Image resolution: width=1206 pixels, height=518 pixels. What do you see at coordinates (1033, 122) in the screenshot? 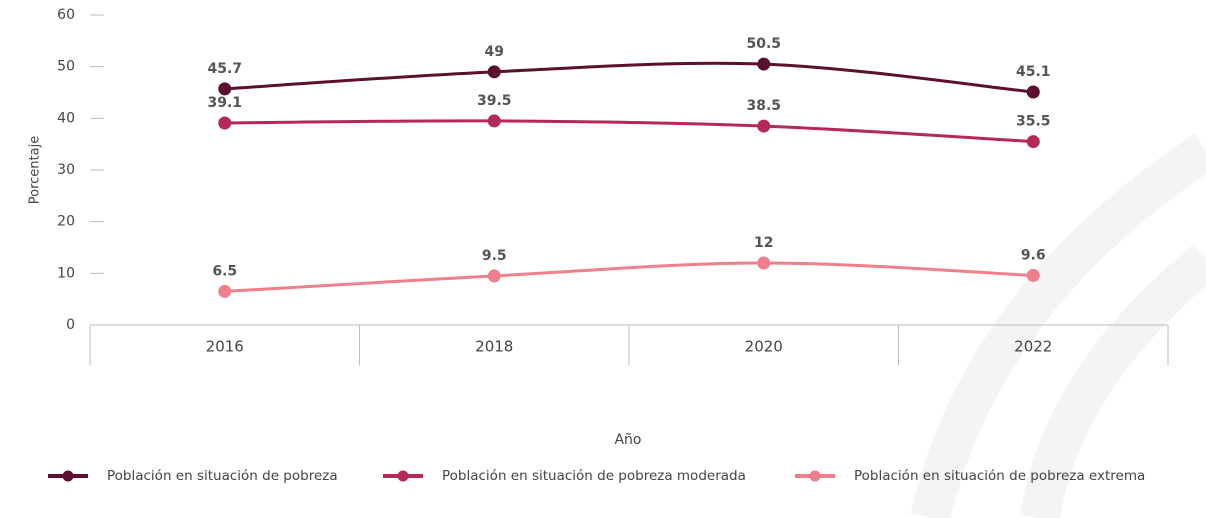
I see `data-label: 35.5` at bounding box center [1033, 122].